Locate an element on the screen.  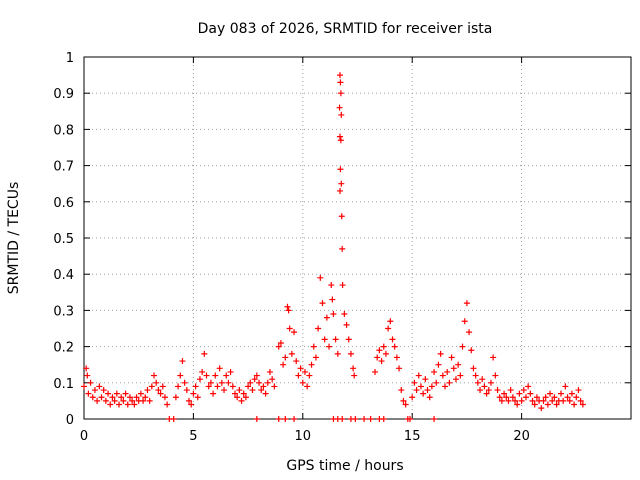
y-tick-label: 0.7 is located at coordinates (63, 167).